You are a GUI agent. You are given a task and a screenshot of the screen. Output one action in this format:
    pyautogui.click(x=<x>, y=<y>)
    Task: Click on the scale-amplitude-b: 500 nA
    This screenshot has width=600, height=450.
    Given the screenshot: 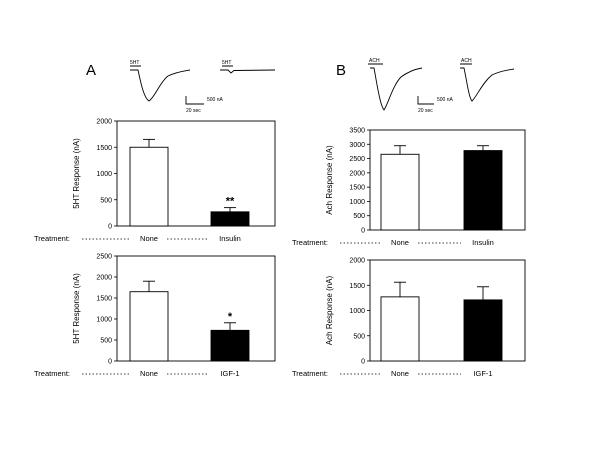 What is the action you would take?
    pyautogui.click(x=445, y=100)
    